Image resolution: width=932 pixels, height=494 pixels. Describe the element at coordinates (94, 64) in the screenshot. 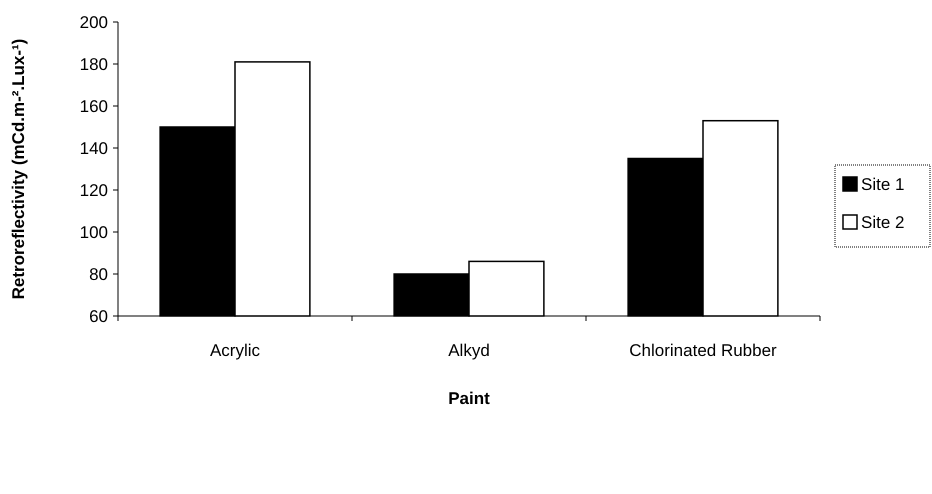

I see `y-tick-label: 180` at that location.